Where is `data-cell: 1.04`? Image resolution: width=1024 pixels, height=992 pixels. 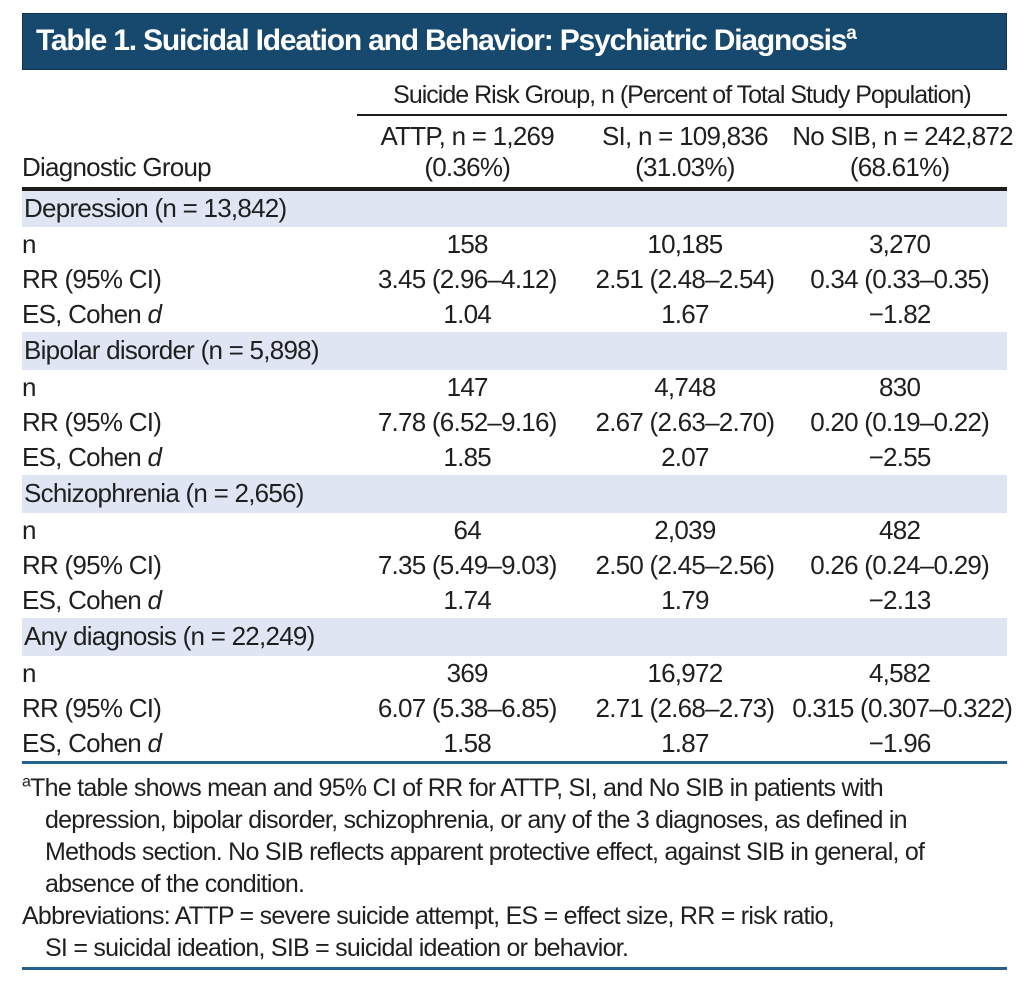
data-cell: 1.04 is located at coordinates (467, 314).